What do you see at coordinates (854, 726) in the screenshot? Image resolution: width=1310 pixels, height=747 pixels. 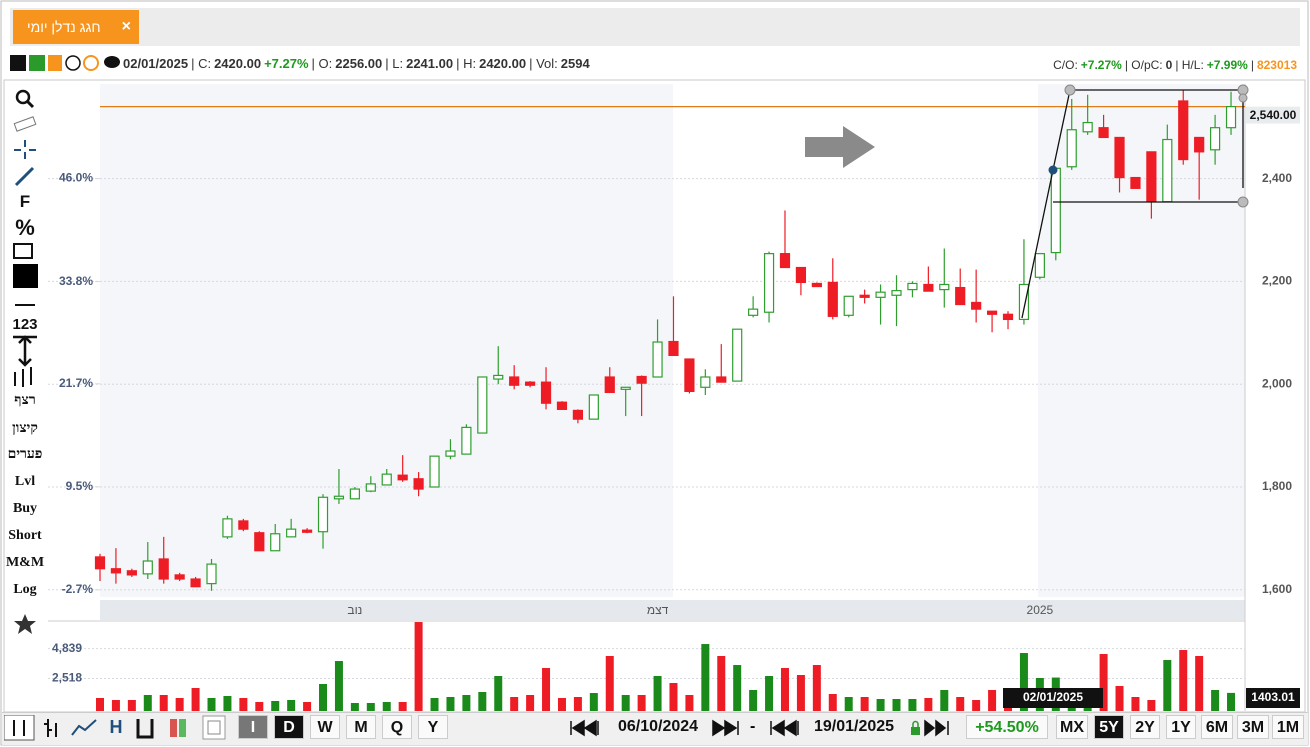 I see `date-to: 19/01/2025` at bounding box center [854, 726].